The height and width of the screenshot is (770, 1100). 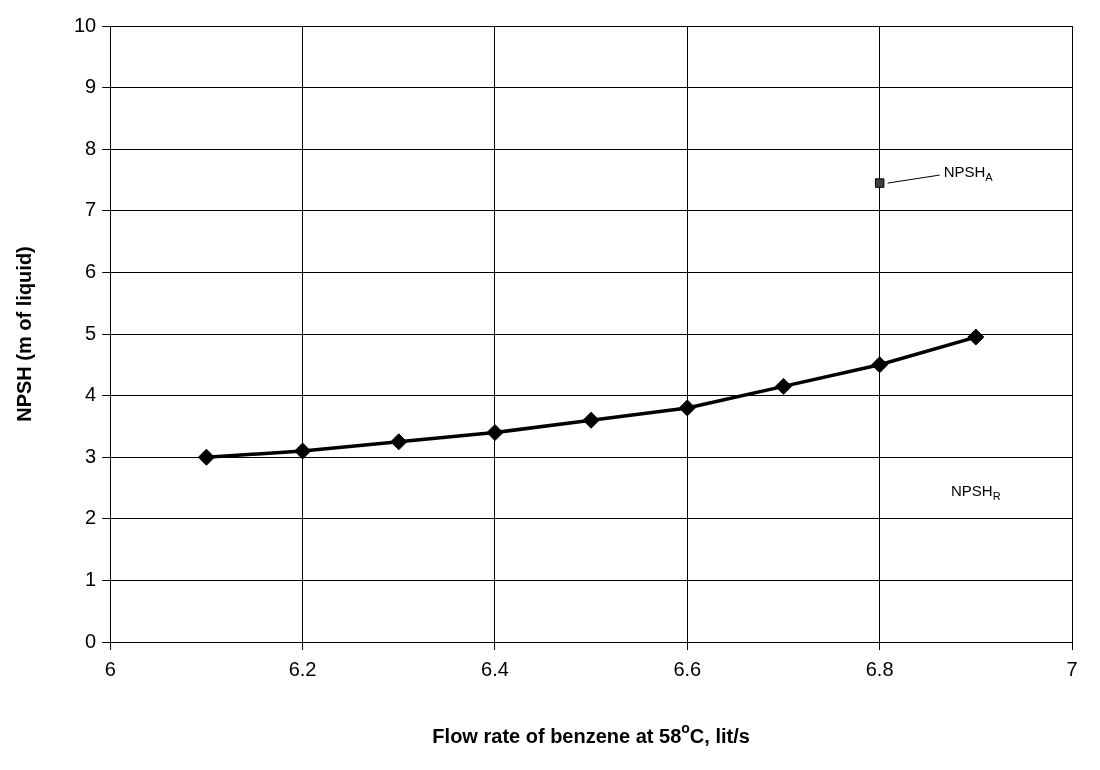 I want to click on y-tick-label: 7, so click(x=91, y=209).